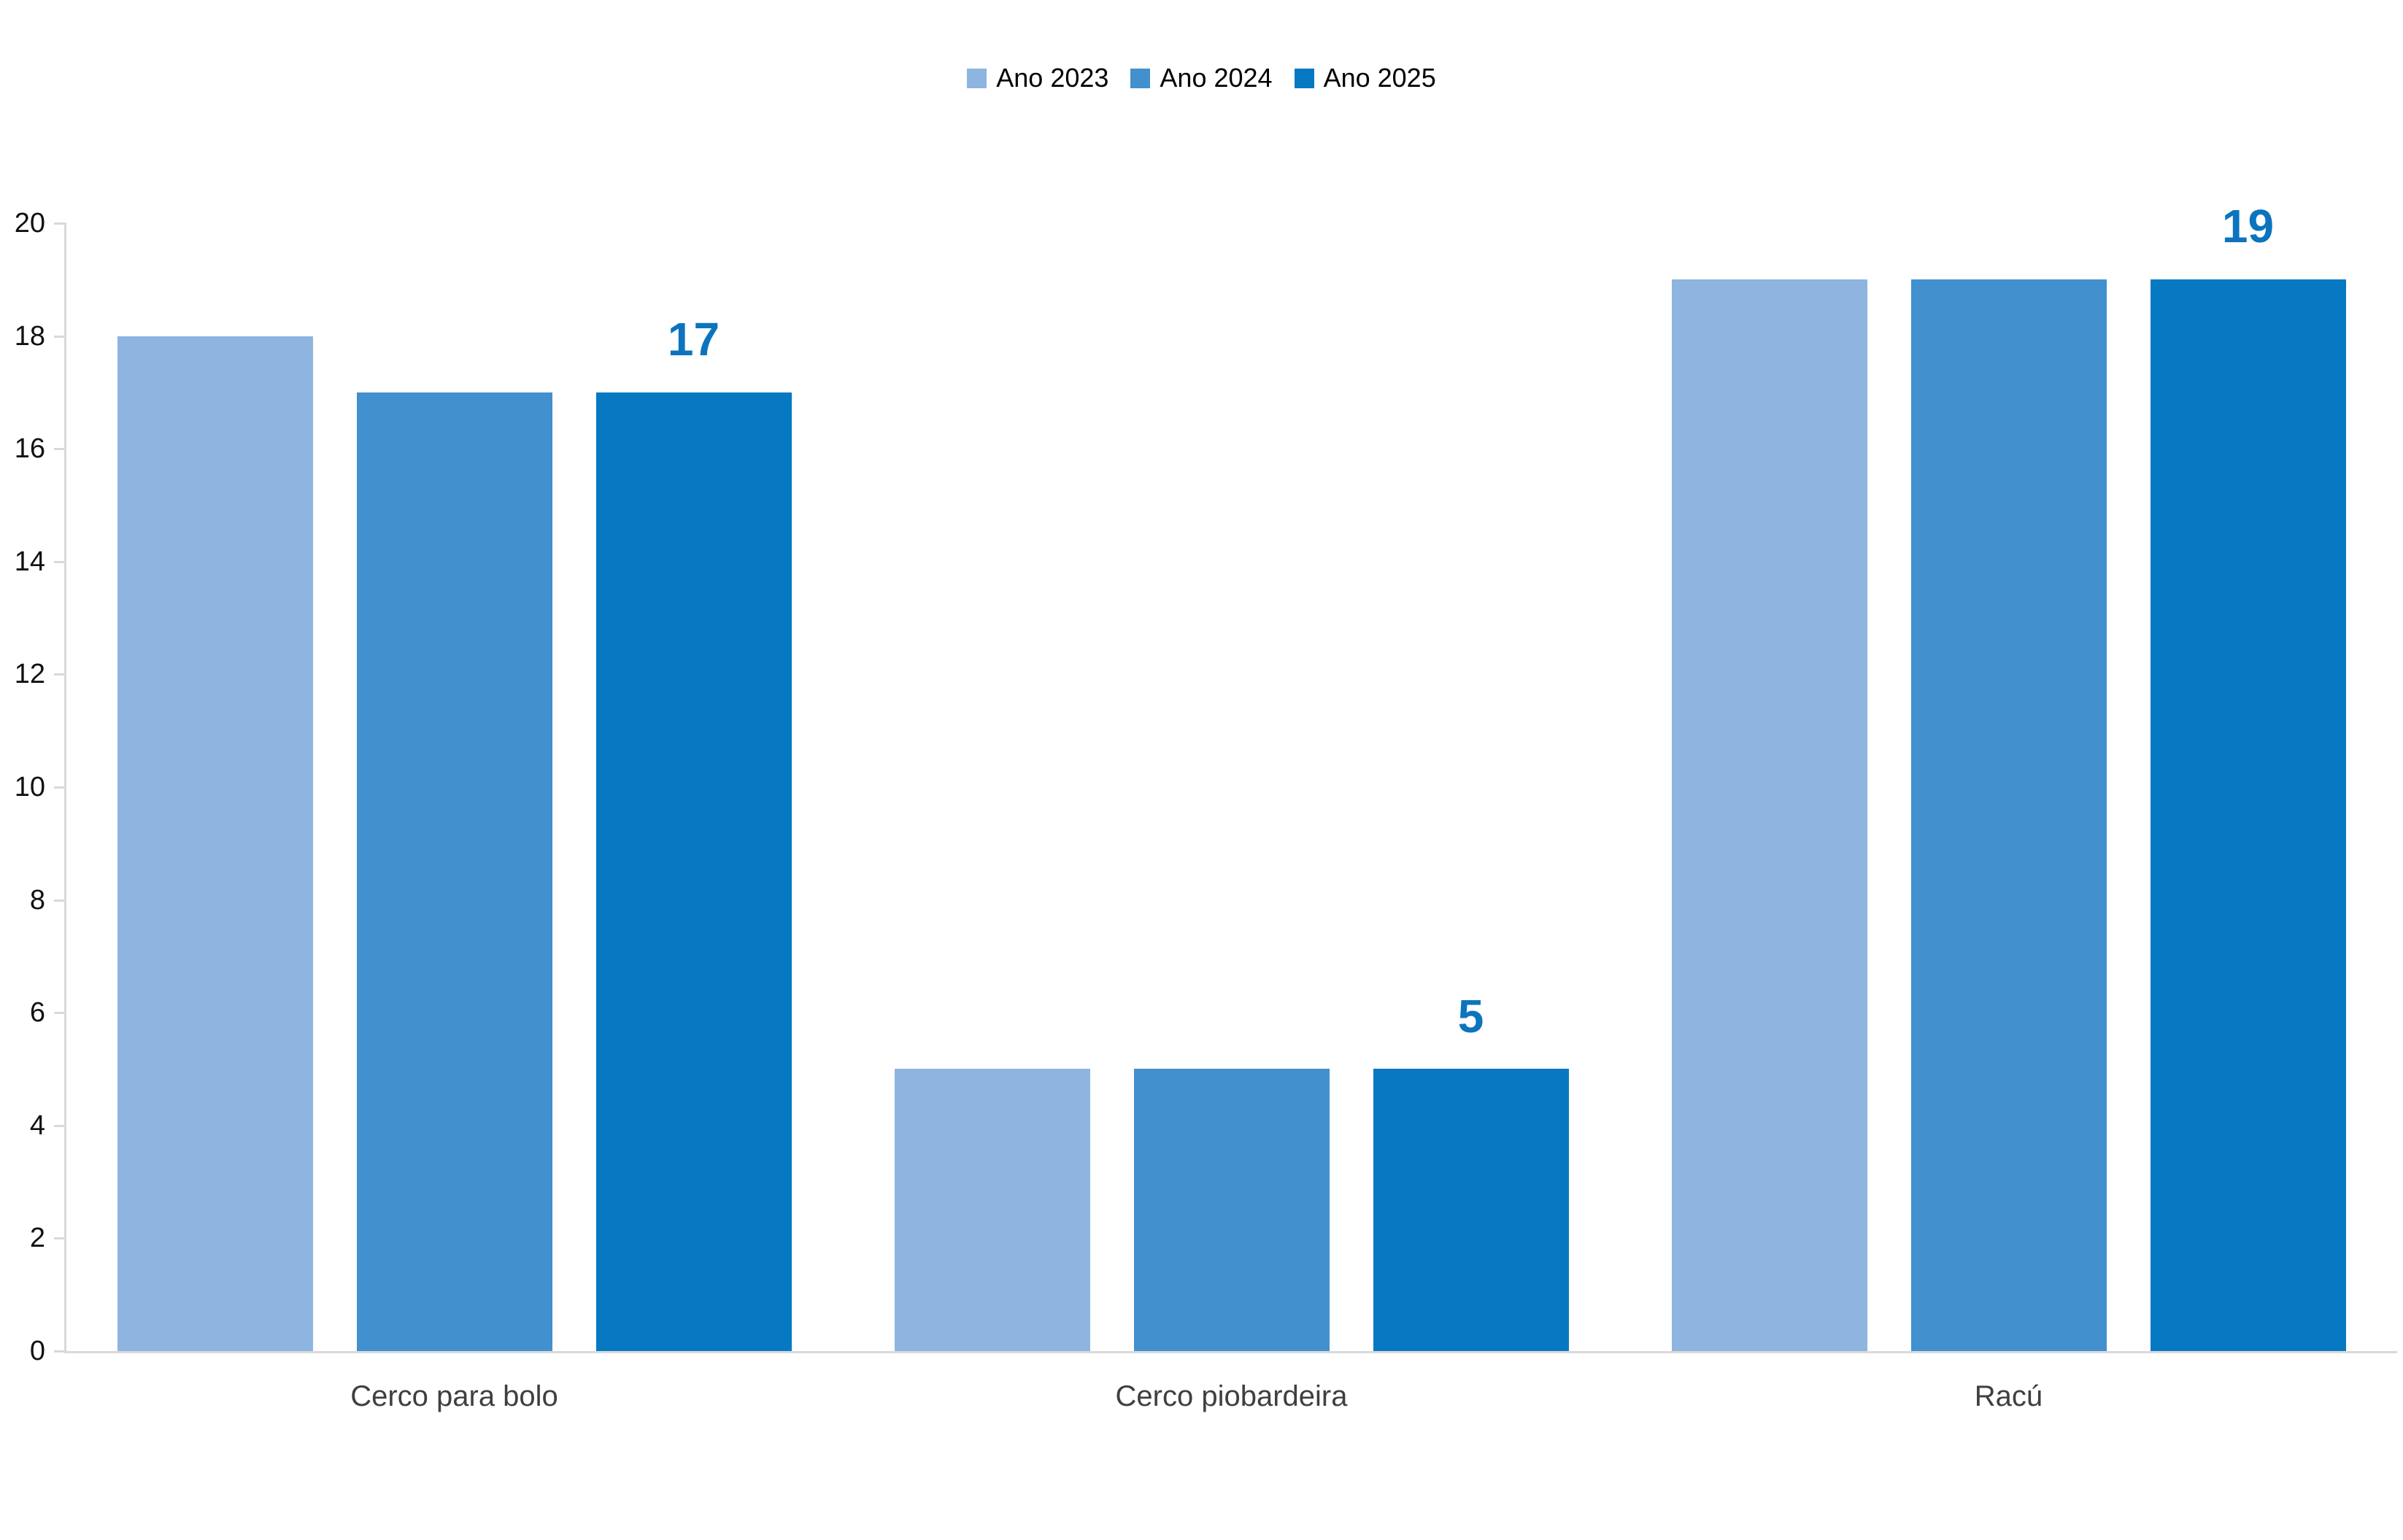 Image resolution: width=2403 pixels, height=1540 pixels. I want to click on legend-label: Ano 2024, so click(1216, 78).